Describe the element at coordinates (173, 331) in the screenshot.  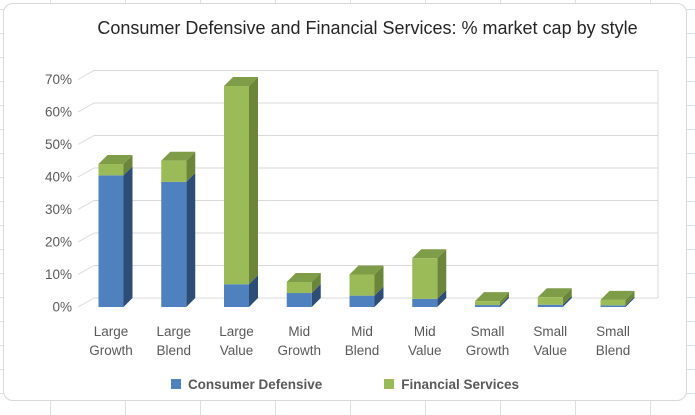
I see `x-axis-label-large-blend: Large` at that location.